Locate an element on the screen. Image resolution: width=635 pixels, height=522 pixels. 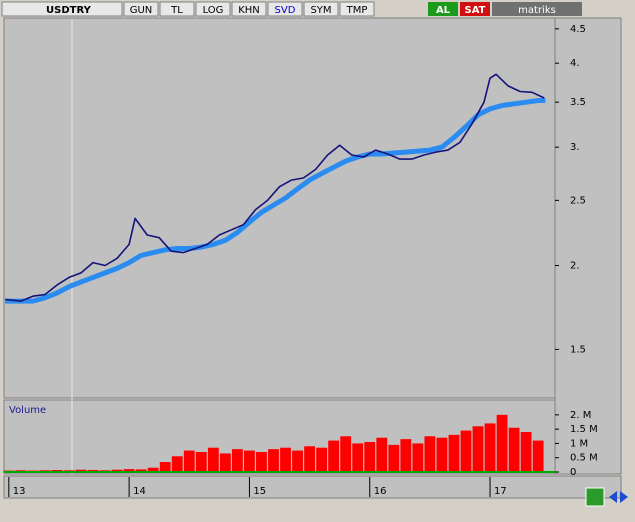
x-tick-label: 14 is located at coordinates (139, 491).